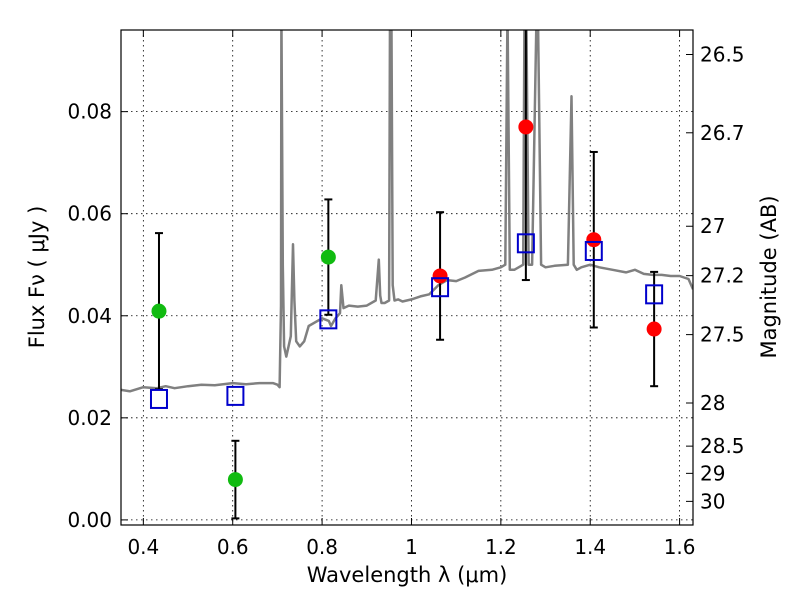 This screenshot has width=800, height=600. Describe the element at coordinates (233, 547) in the screenshot. I see `x-tick-label: 0.6` at that location.